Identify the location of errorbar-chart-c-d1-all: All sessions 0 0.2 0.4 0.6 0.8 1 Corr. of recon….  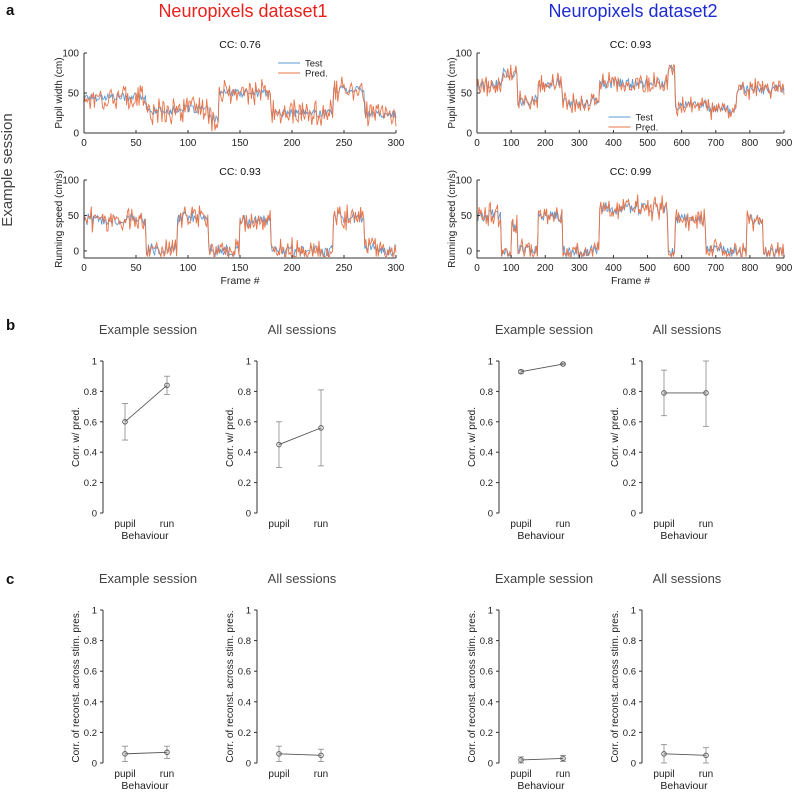
(281, 675).